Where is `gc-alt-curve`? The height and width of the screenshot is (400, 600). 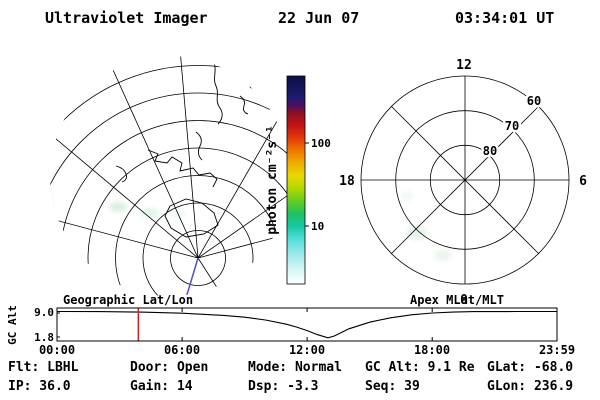 gc-alt-curve is located at coordinates (306, 324).